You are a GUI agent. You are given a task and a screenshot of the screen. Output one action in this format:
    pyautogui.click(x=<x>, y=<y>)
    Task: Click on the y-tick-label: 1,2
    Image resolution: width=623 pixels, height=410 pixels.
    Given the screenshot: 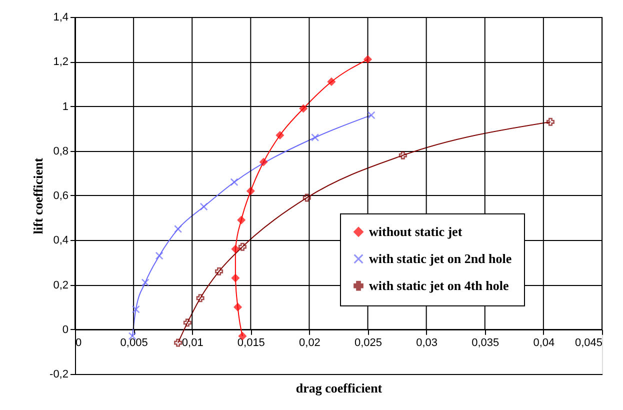 What is the action you would take?
    pyautogui.click(x=60, y=62)
    